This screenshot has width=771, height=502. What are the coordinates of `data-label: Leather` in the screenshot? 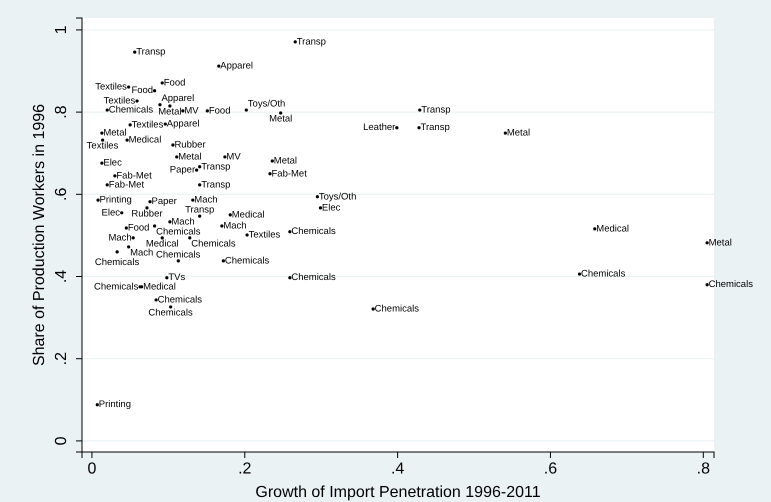 It's located at (379, 128).